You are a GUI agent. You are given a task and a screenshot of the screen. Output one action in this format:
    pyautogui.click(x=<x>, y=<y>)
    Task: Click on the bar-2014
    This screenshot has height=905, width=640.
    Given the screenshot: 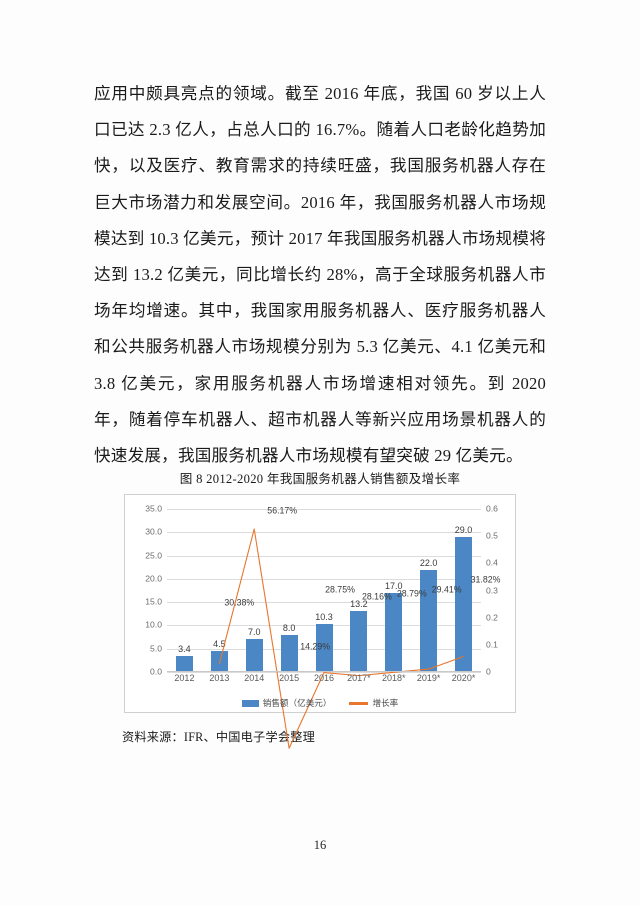 What is the action you would take?
    pyautogui.click(x=254, y=655)
    